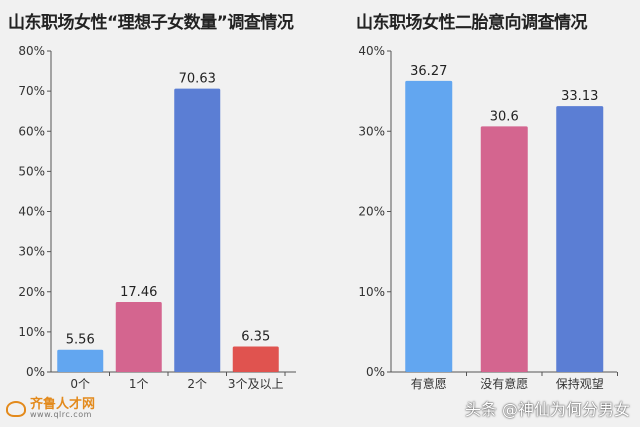 This screenshot has height=427, width=640. Describe the element at coordinates (31, 131) in the screenshot. I see `left-y-tick-label: 60%` at that location.